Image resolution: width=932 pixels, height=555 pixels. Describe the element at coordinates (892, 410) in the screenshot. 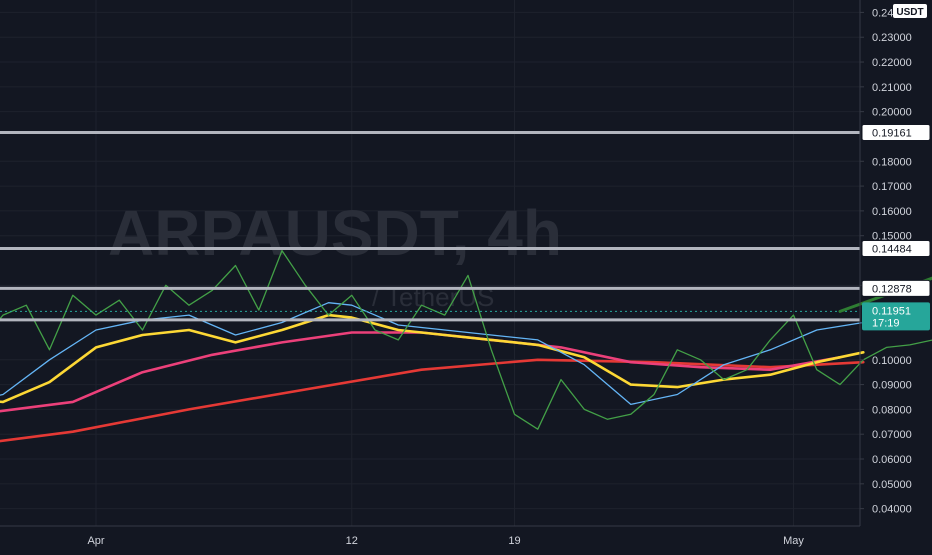

I see `y-tick-label: 0.08000` at that location.